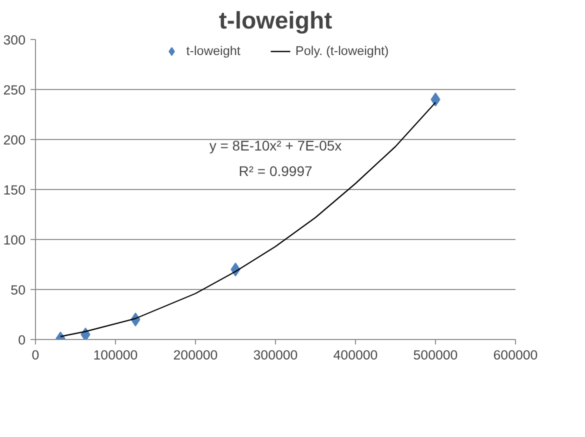  I want to click on legend-label: Poly. (t-loweight), so click(342, 51).